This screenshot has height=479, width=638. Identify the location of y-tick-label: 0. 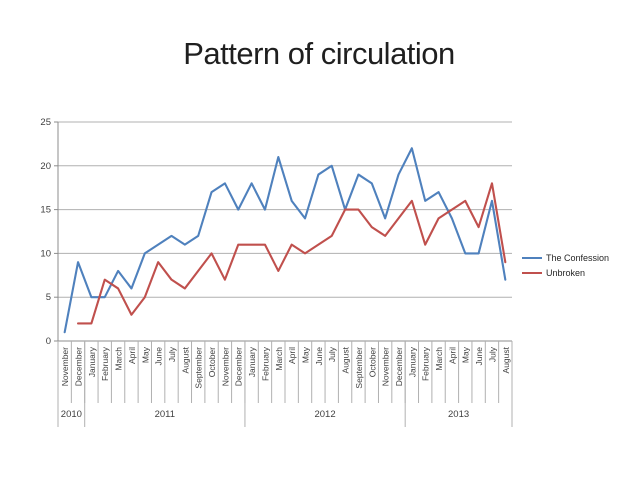
(48, 341).